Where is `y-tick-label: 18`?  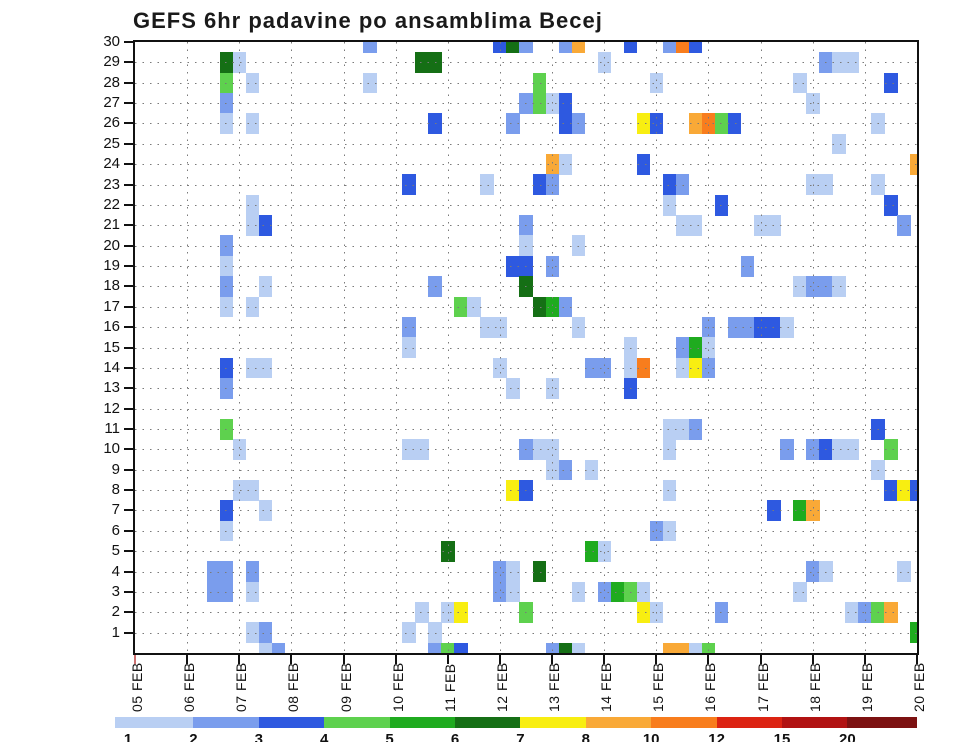
y-tick-label: 18 is located at coordinates (111, 286).